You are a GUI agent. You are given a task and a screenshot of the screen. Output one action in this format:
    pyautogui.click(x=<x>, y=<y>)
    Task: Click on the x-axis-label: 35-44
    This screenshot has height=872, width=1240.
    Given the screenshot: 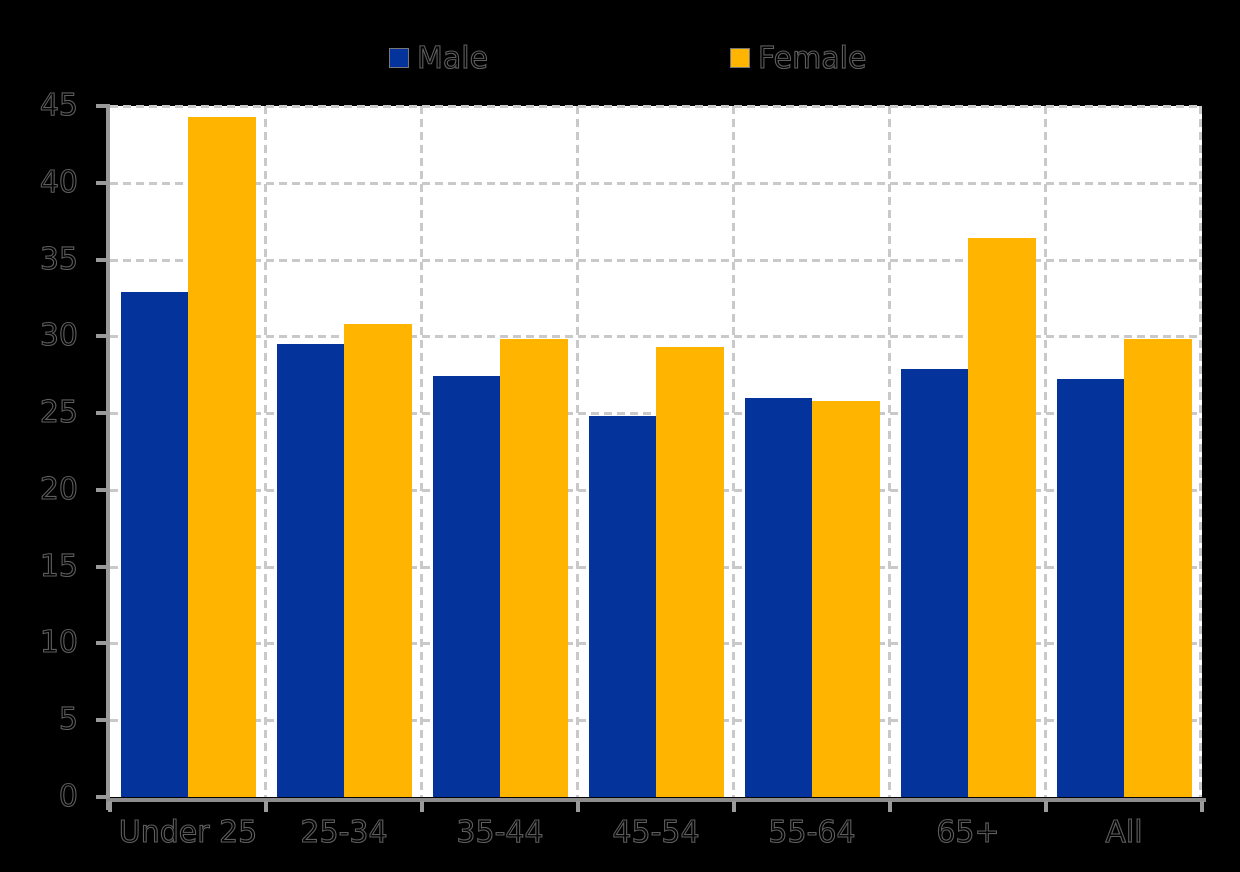 What is the action you would take?
    pyautogui.click(x=500, y=832)
    